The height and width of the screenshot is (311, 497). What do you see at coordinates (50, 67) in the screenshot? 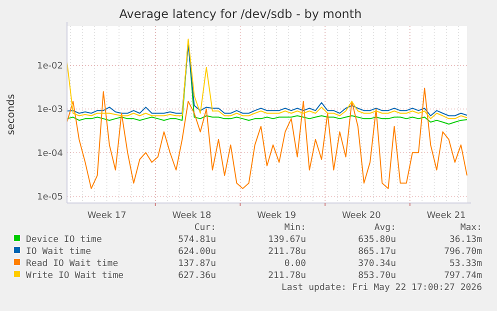
I see `y-tick-label: 1e-02` at bounding box center [50, 67].